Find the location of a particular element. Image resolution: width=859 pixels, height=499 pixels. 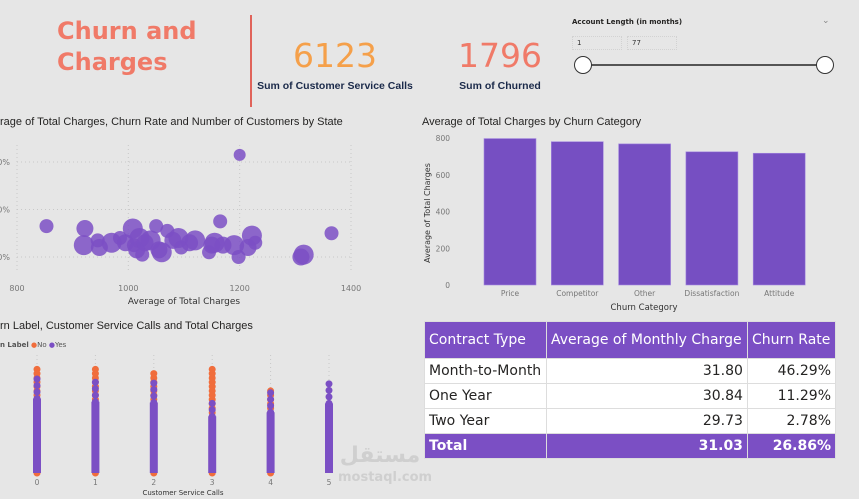

y-tick-label: 0 is located at coordinates (447, 285).